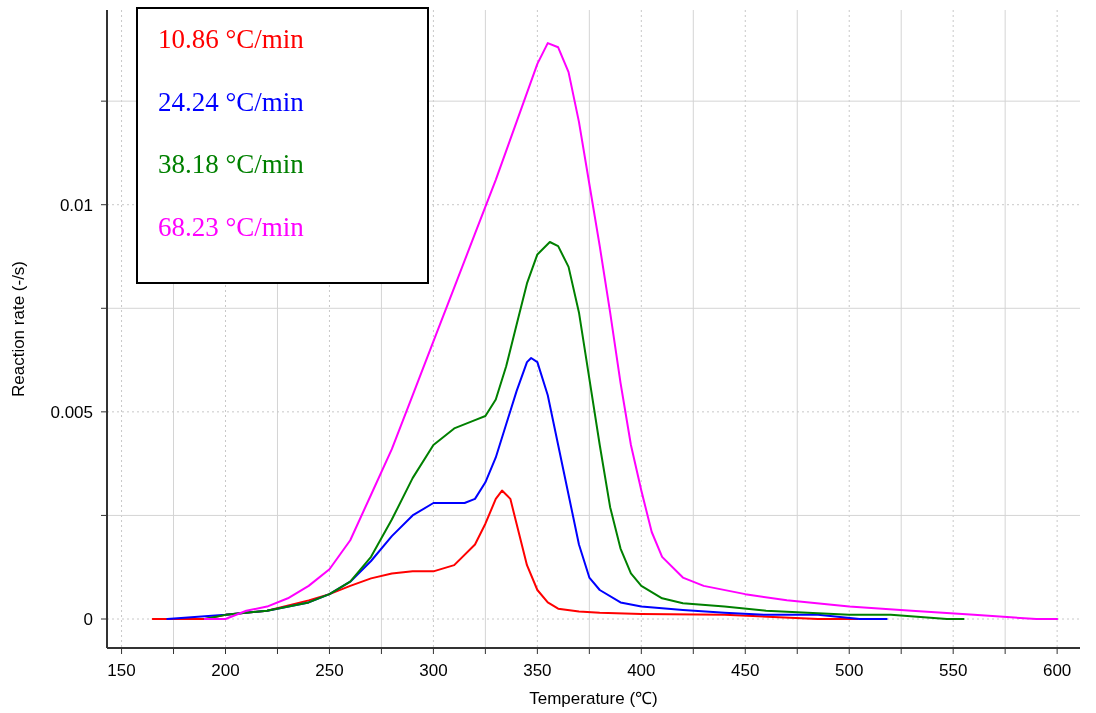 Image resolution: width=1096 pixels, height=713 pixels. I want to click on x-tick-label: 350, so click(537, 670).